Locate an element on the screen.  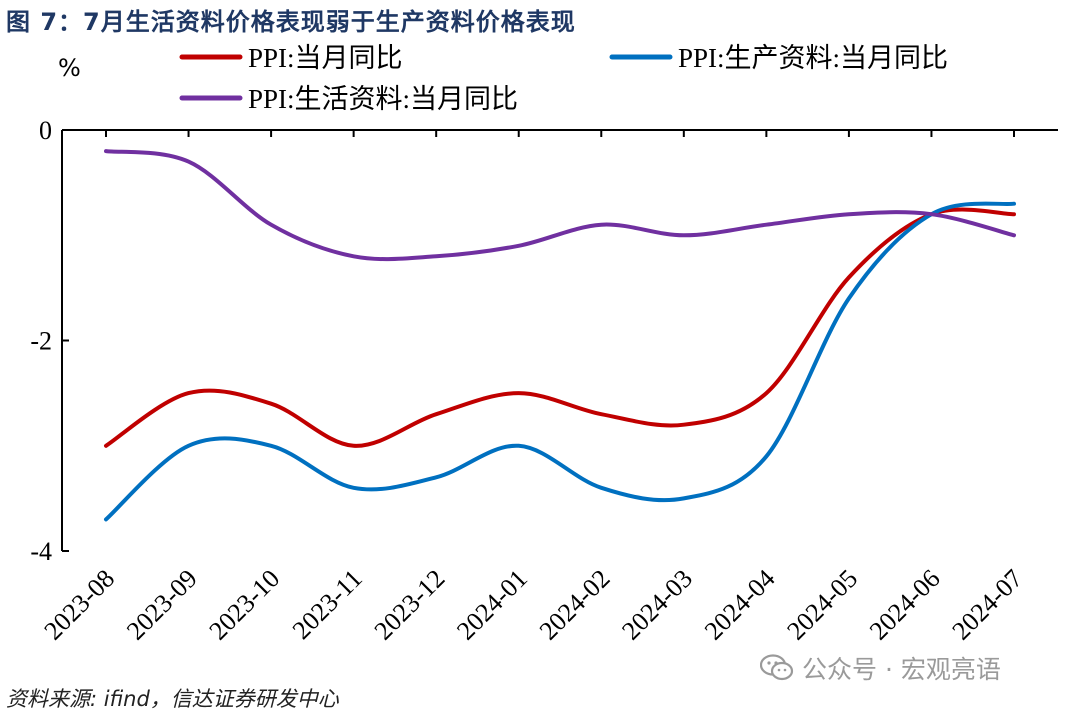
x-tick-label: 2023-12 is located at coordinates (410, 605).